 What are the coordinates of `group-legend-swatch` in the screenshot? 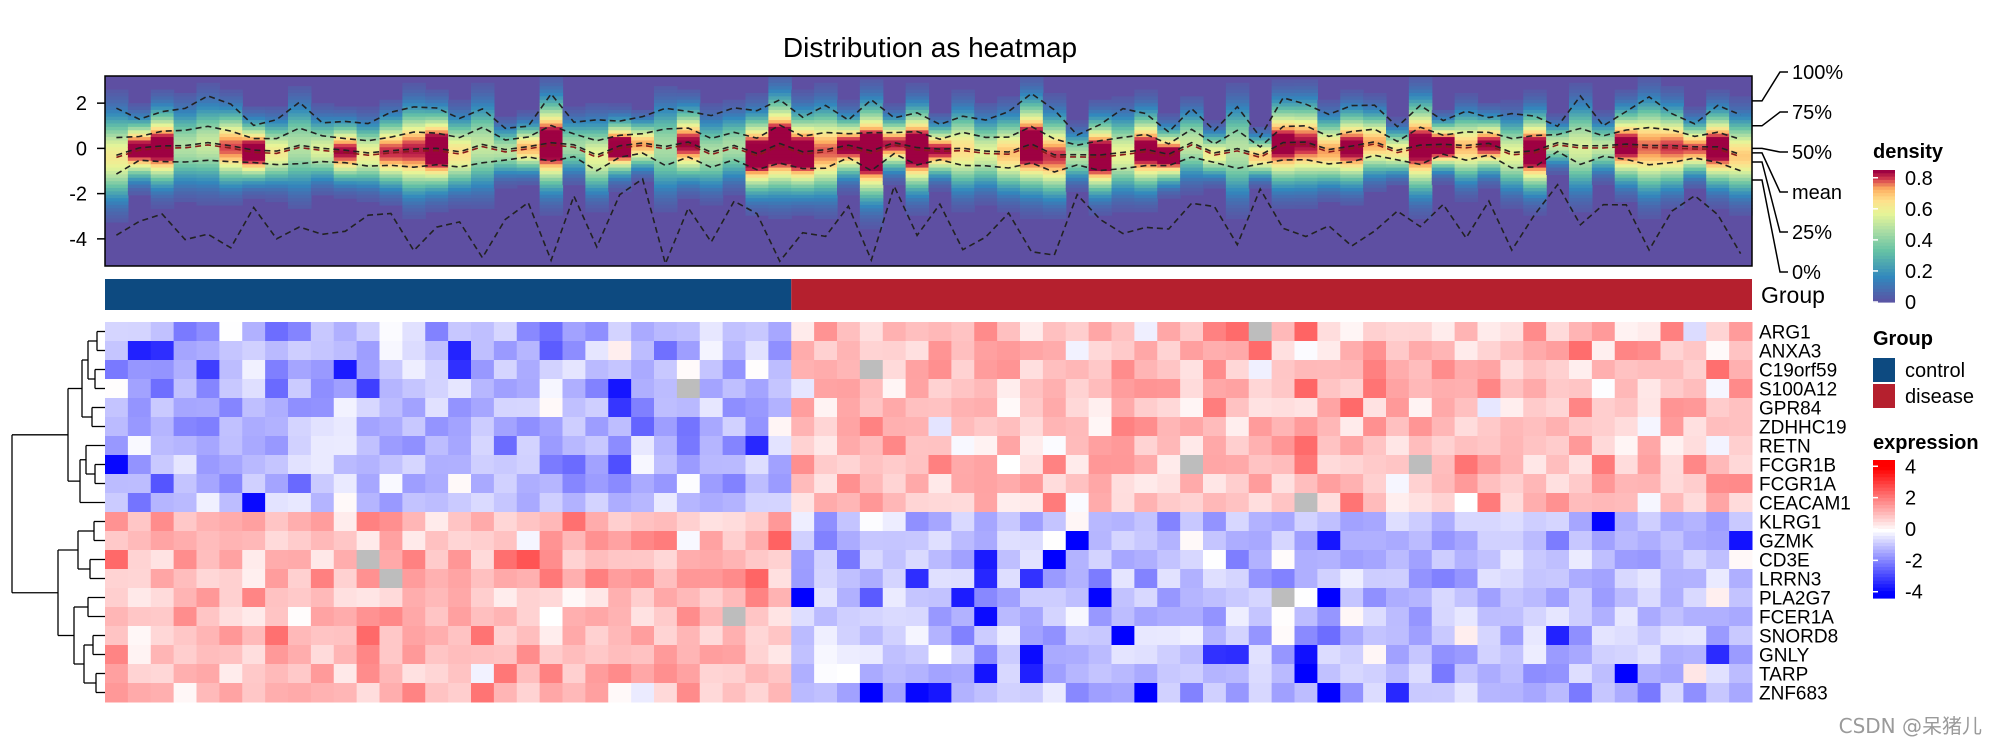 It's located at (1884, 370).